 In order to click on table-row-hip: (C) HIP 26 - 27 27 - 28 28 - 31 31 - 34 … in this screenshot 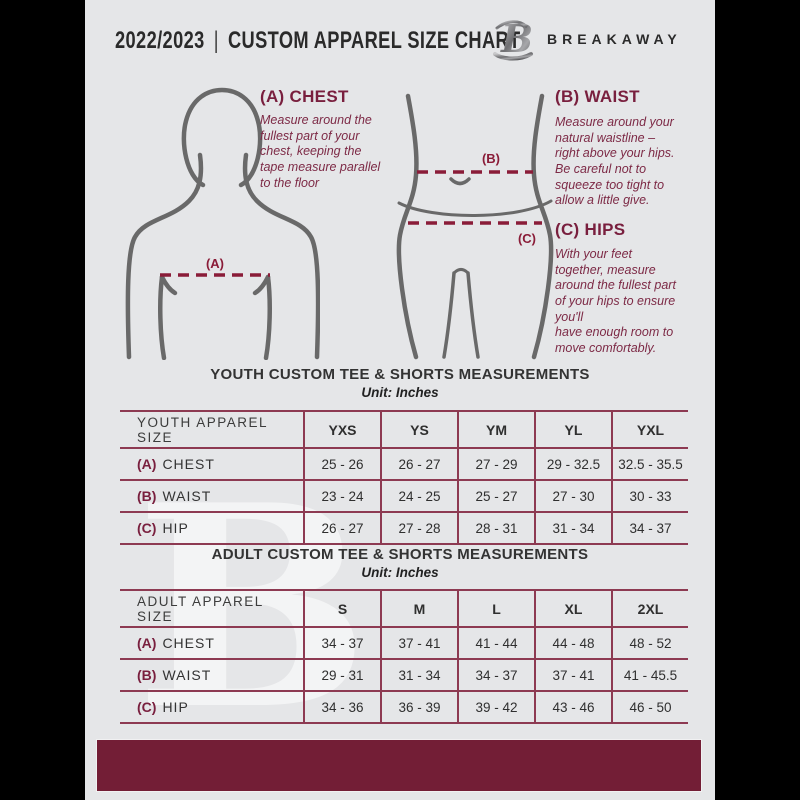, I will do `click(404, 527)`.